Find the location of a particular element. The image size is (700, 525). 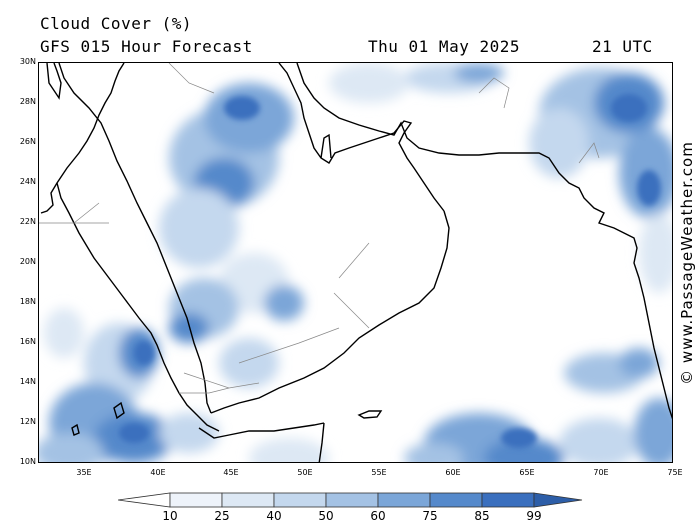

lat-label-24n: 24N is located at coordinates (27, 181).